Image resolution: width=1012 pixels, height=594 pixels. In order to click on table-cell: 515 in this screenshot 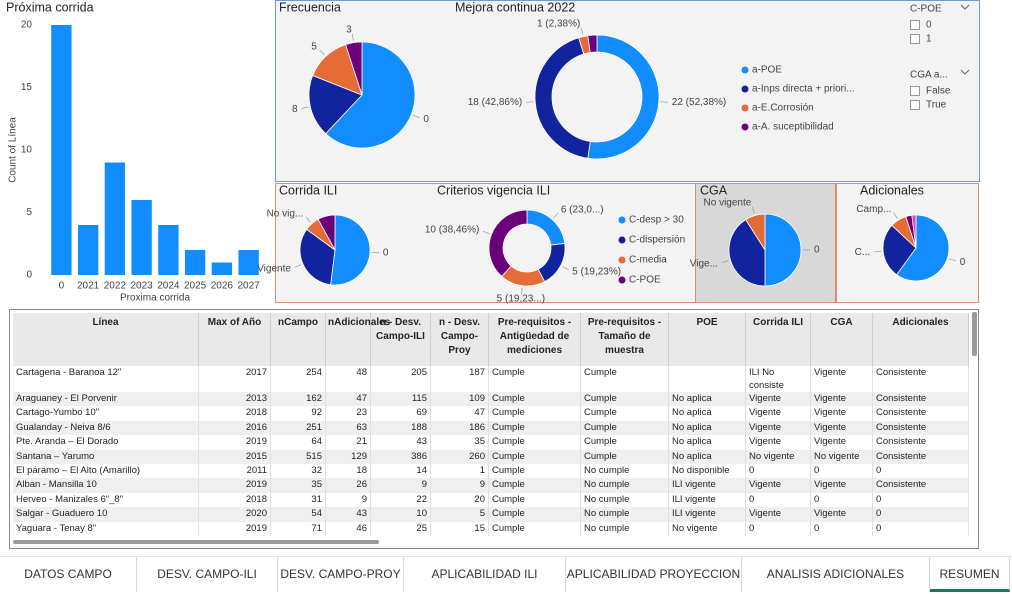, I will do `click(298, 457)`.